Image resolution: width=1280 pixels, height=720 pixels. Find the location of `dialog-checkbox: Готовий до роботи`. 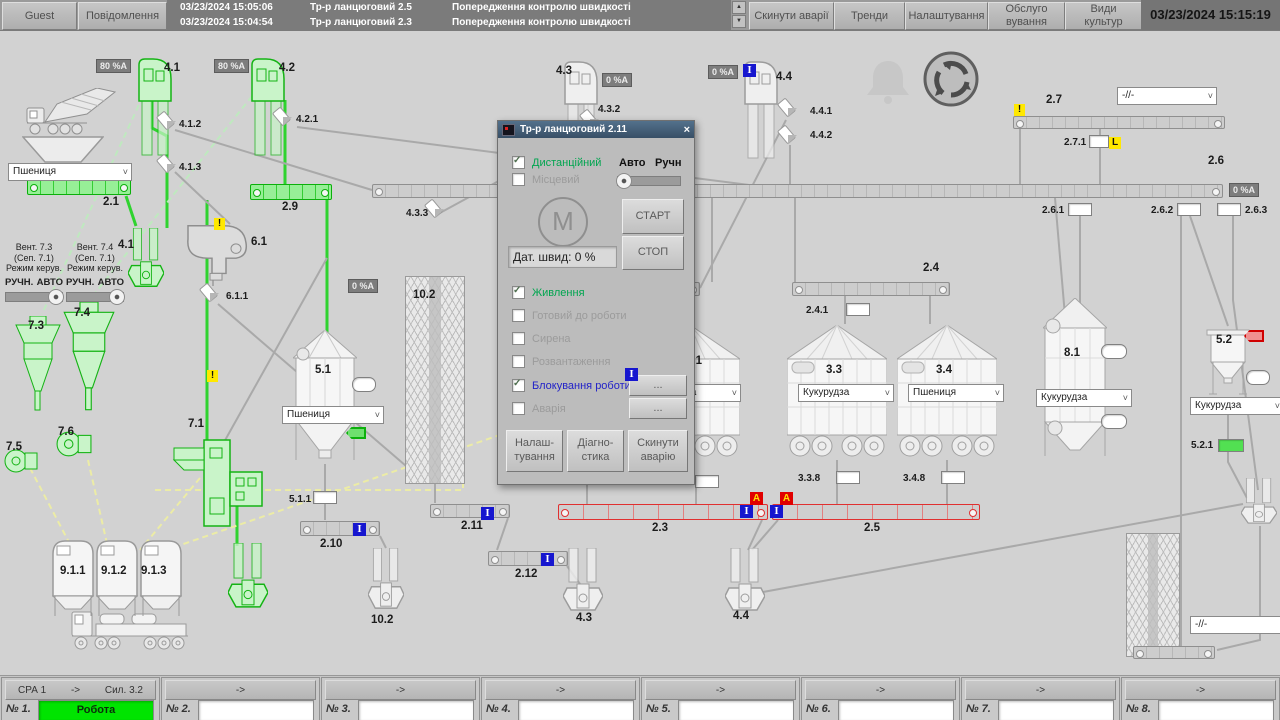

dialog-checkbox: Готовий до роботи is located at coordinates (569, 315).